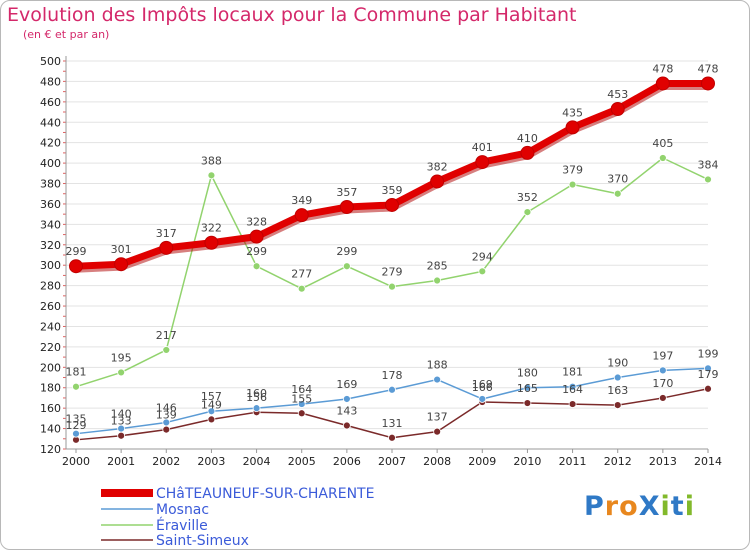  I want to click on data-label: 382, so click(437, 166).